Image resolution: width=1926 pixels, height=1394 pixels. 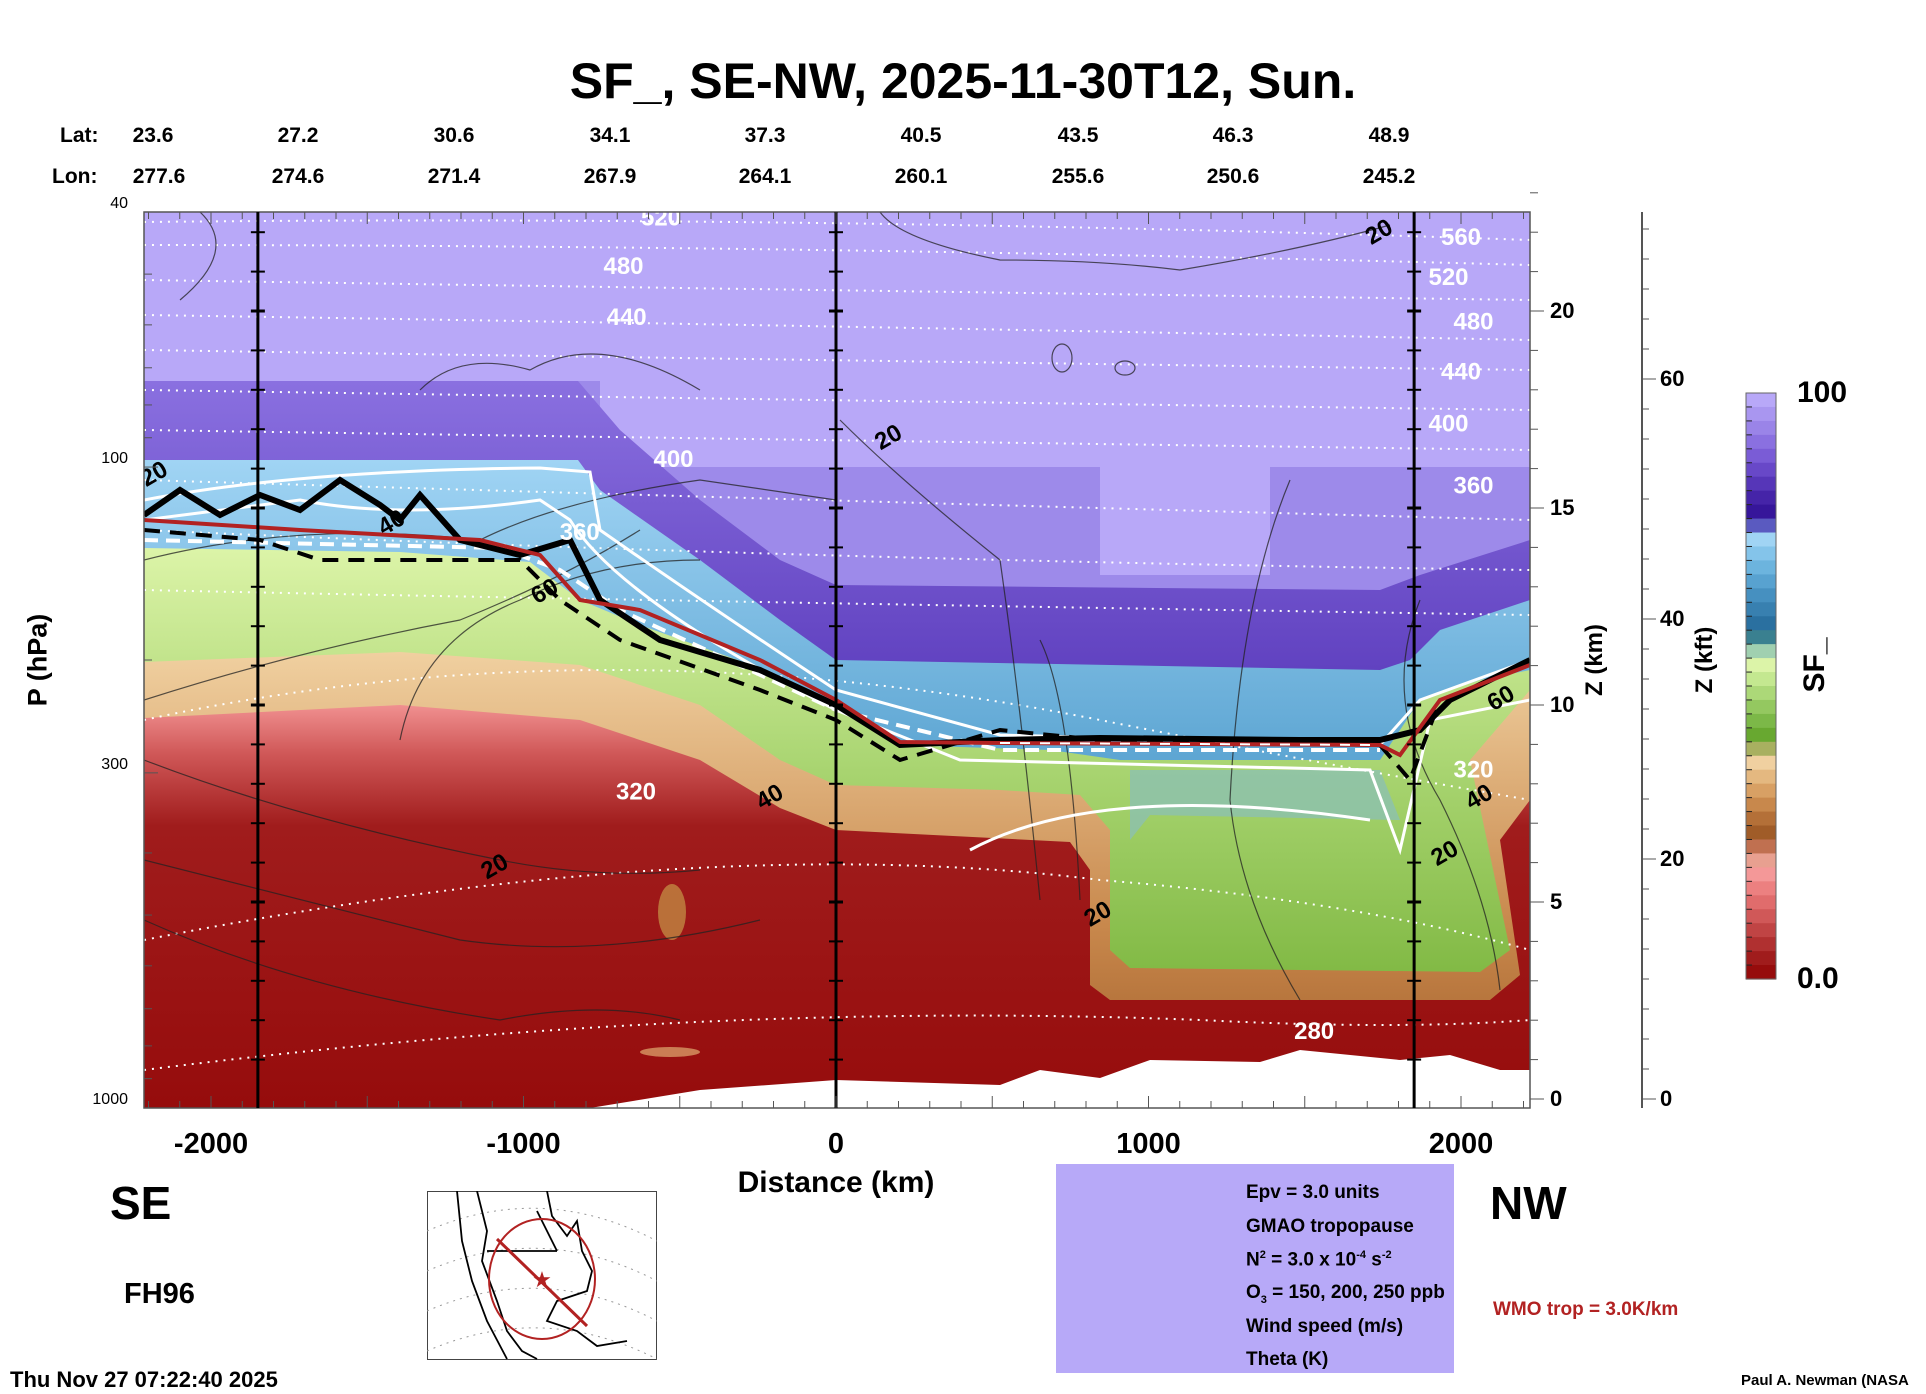 What do you see at coordinates (1313, 1192) in the screenshot?
I see `legend-epv-label: Epv = 3.0 units` at bounding box center [1313, 1192].